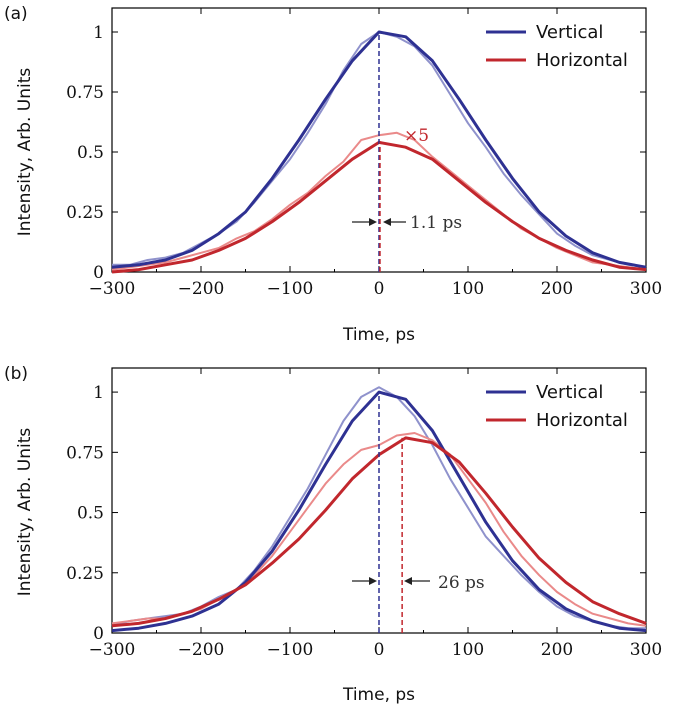  What do you see at coordinates (557, 650) in the screenshot?
I see `x-tick-label-b: 200` at bounding box center [557, 650].